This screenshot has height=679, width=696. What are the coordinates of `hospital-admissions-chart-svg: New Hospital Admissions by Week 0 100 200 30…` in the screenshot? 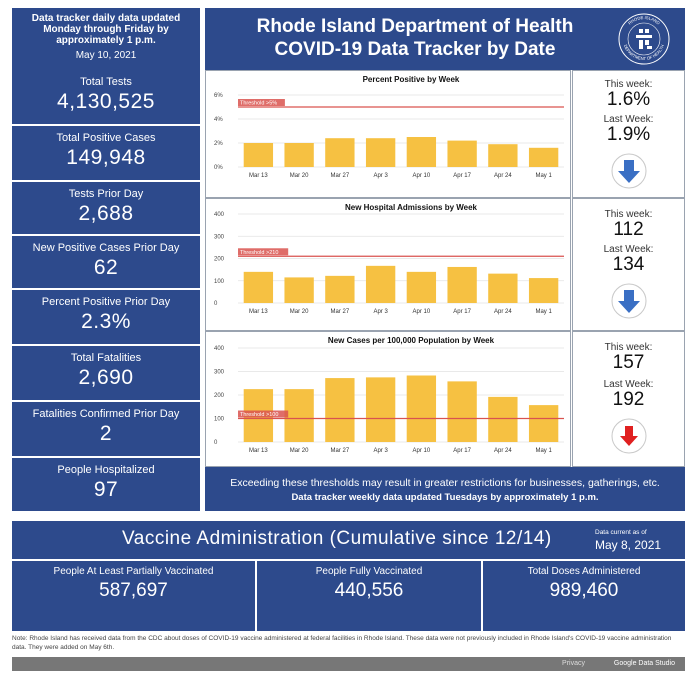 It's located at (389, 259).